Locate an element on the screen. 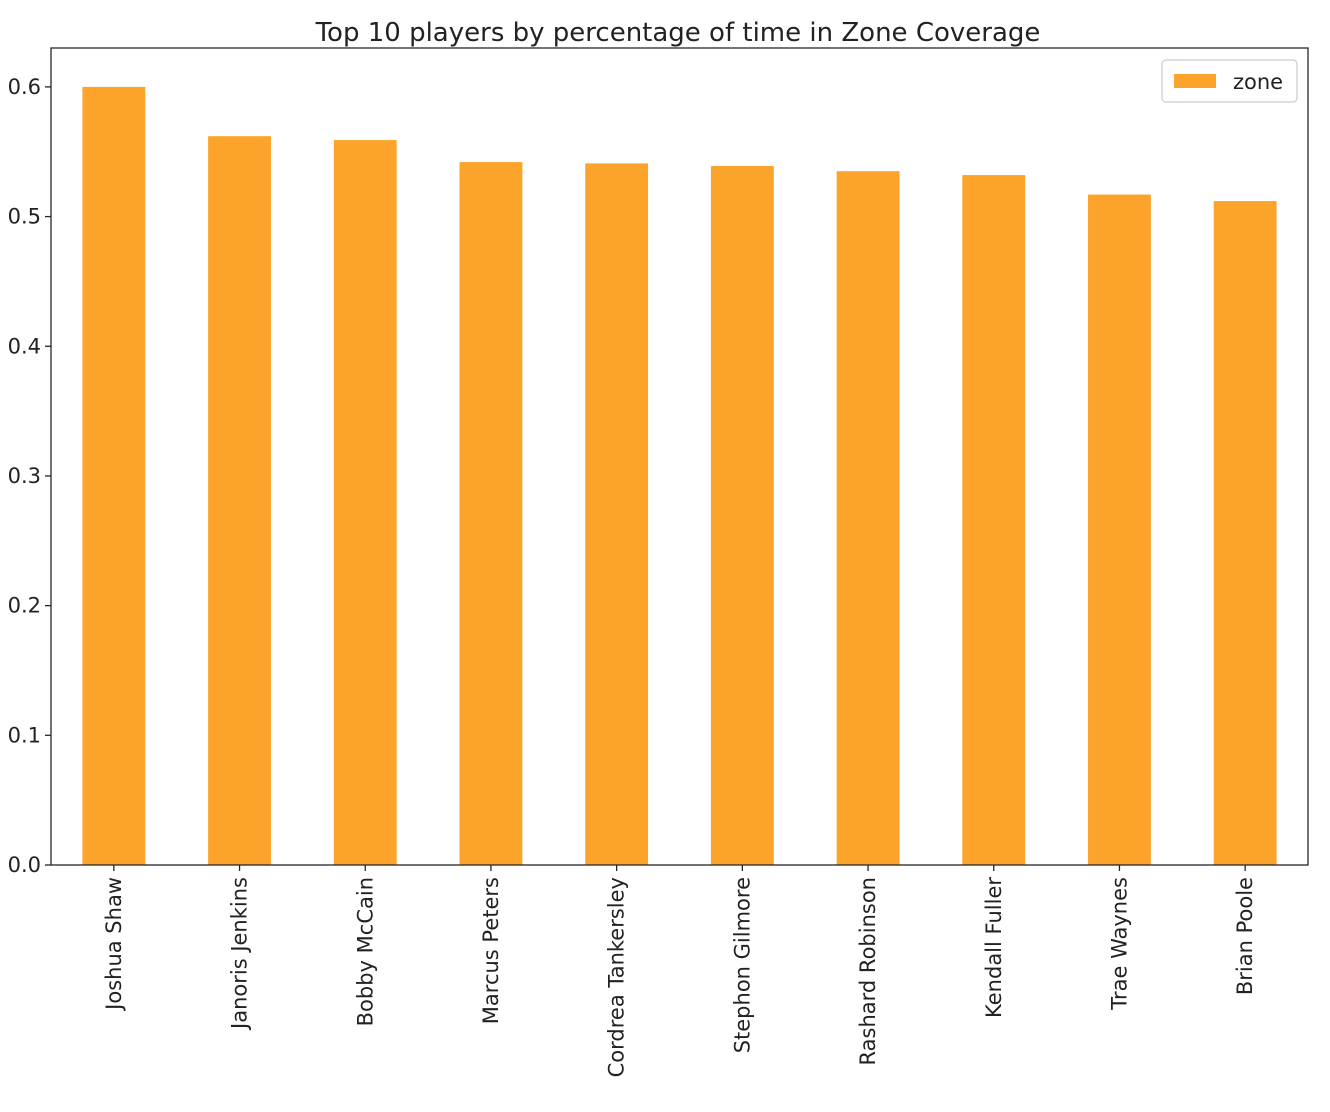 This screenshot has width=1330, height=1112. x-tick-label: Brian Poole is located at coordinates (1245, 936).